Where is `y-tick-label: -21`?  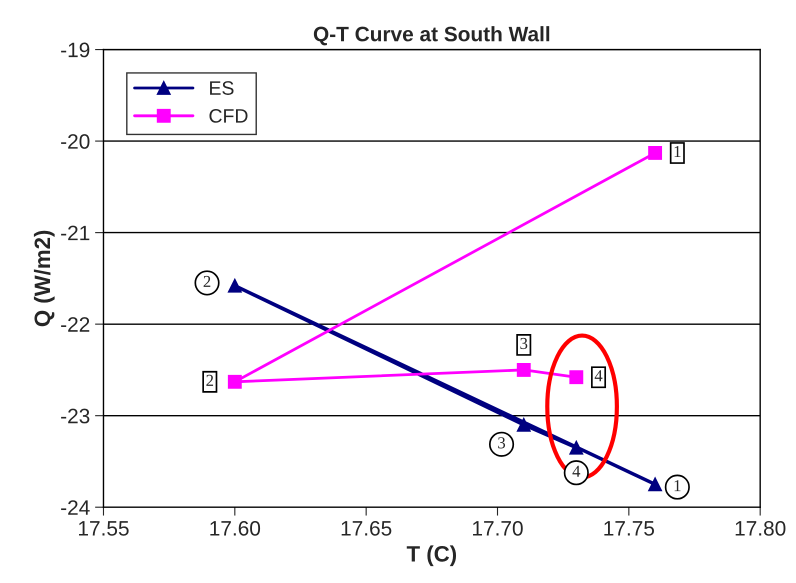 y-tick-label: -21 is located at coordinates (75, 233).